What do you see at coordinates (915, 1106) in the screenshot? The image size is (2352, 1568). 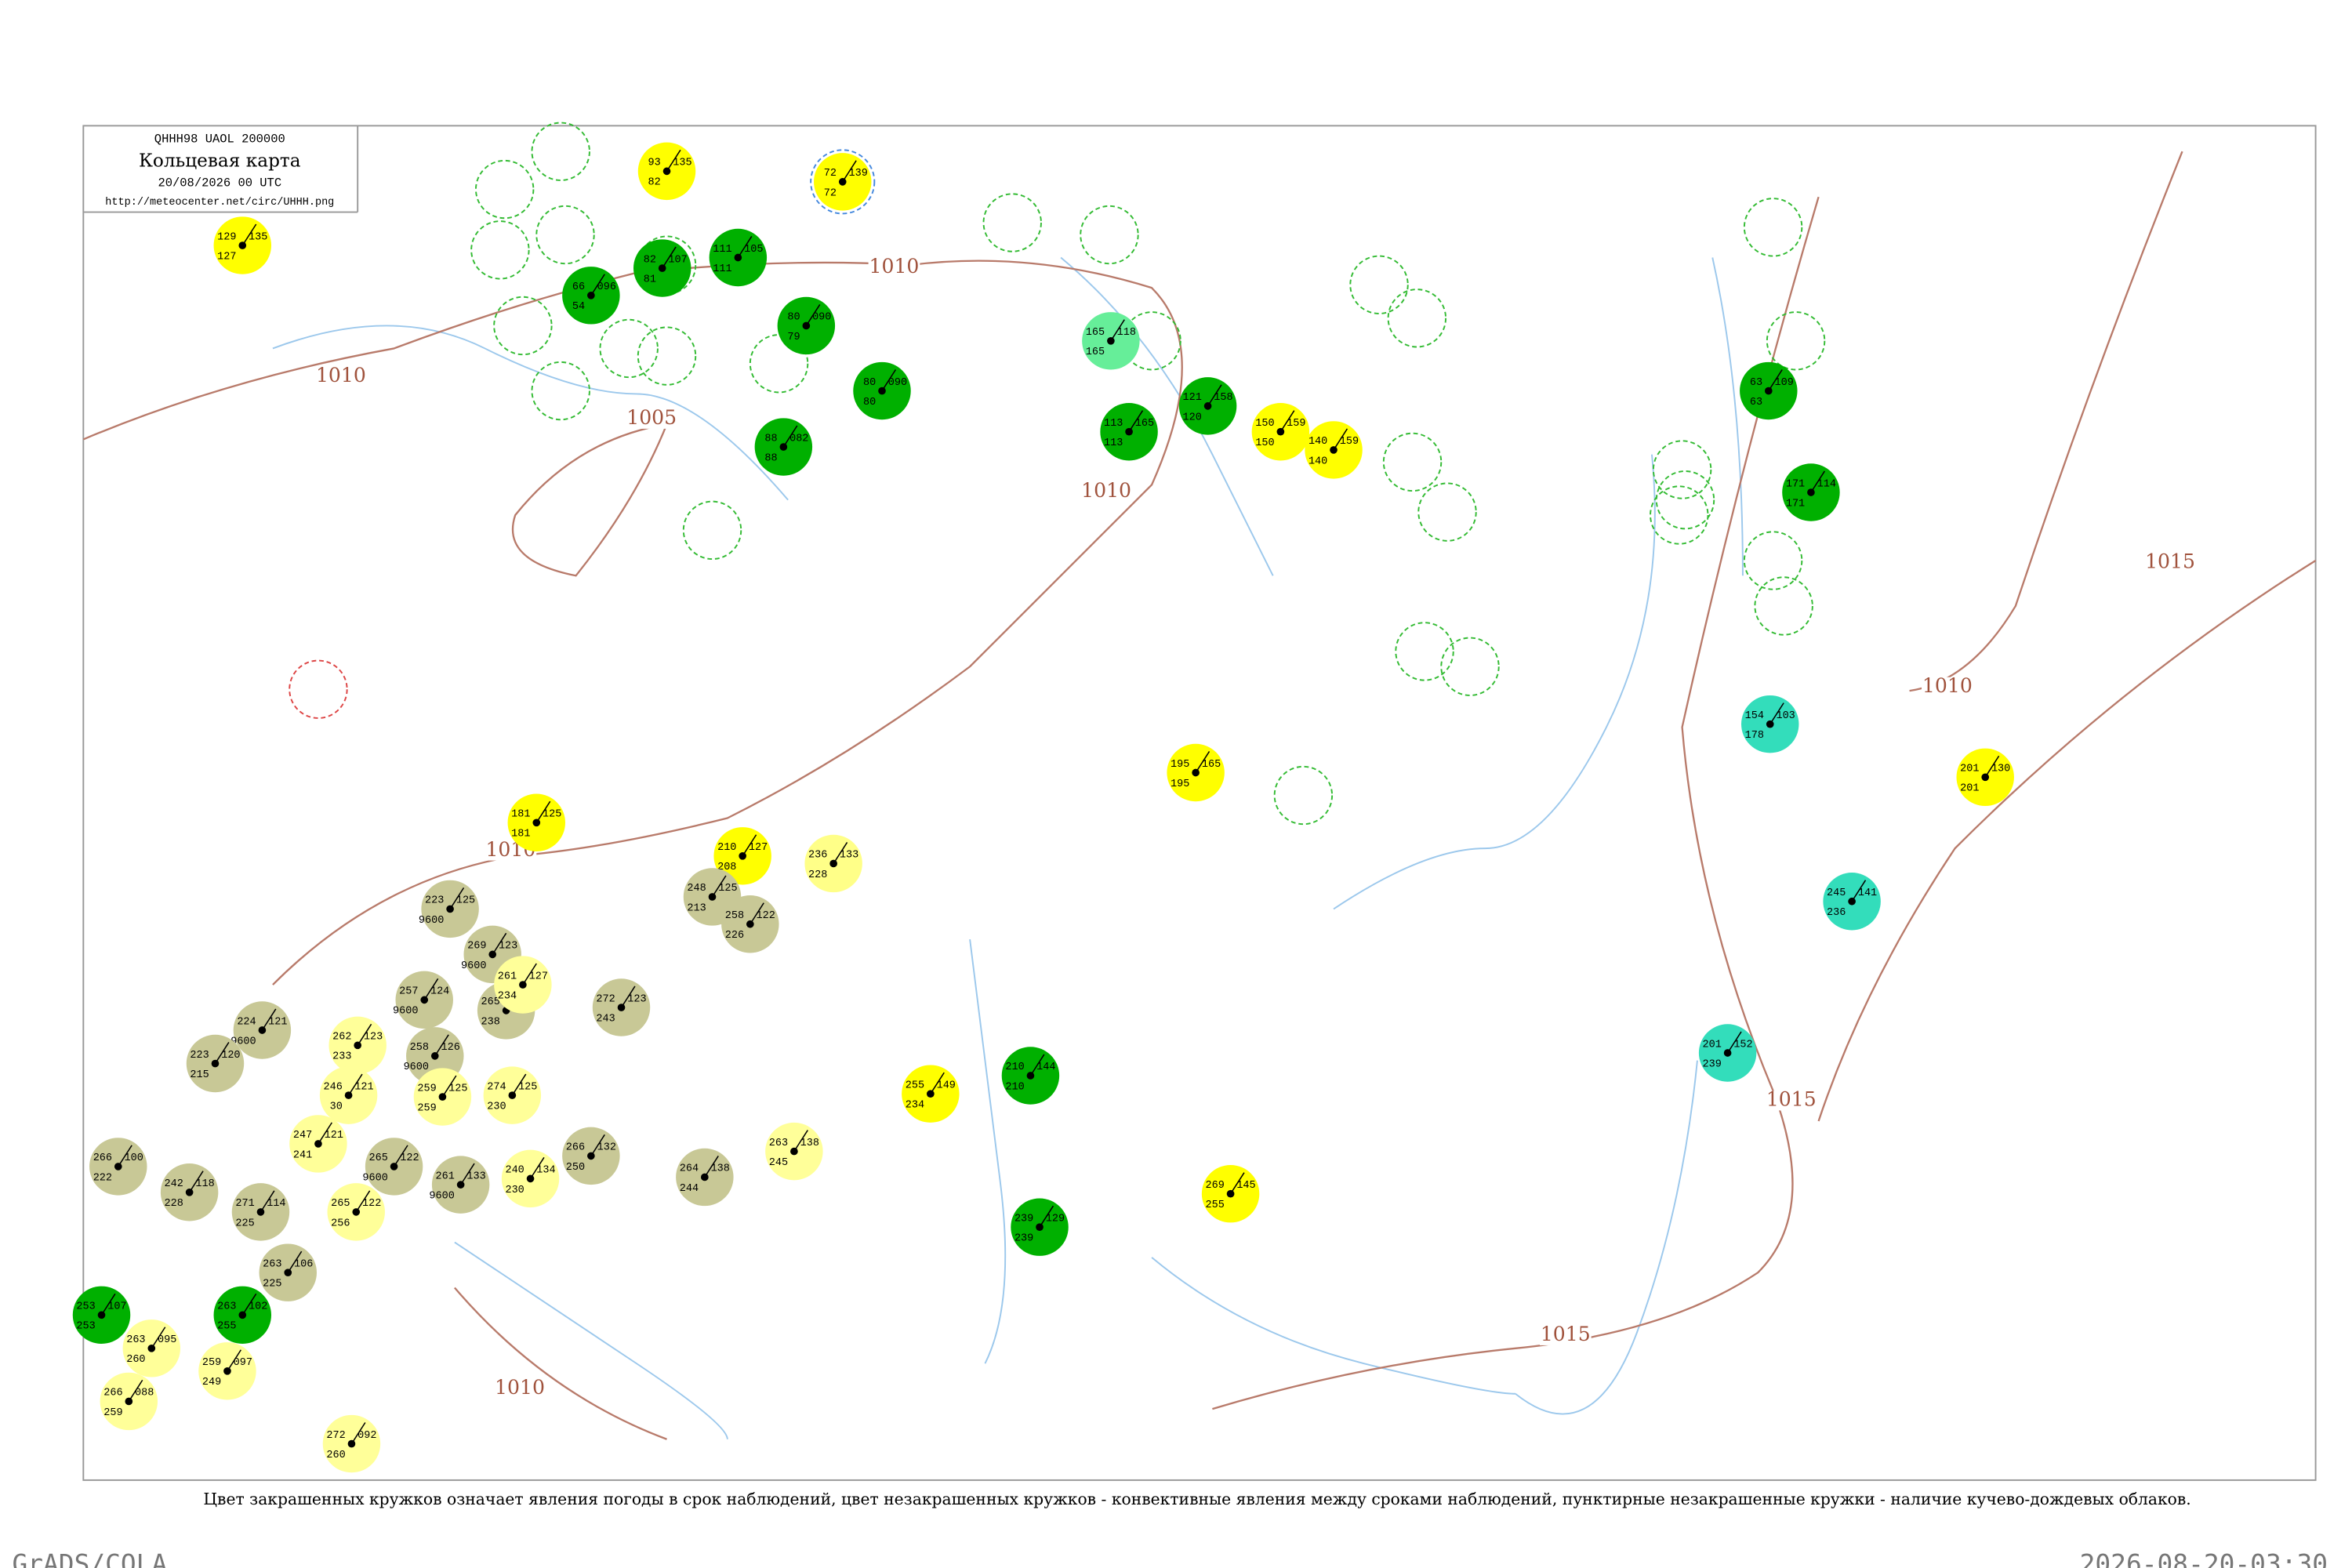 I see `station-dew: 234` at bounding box center [915, 1106].